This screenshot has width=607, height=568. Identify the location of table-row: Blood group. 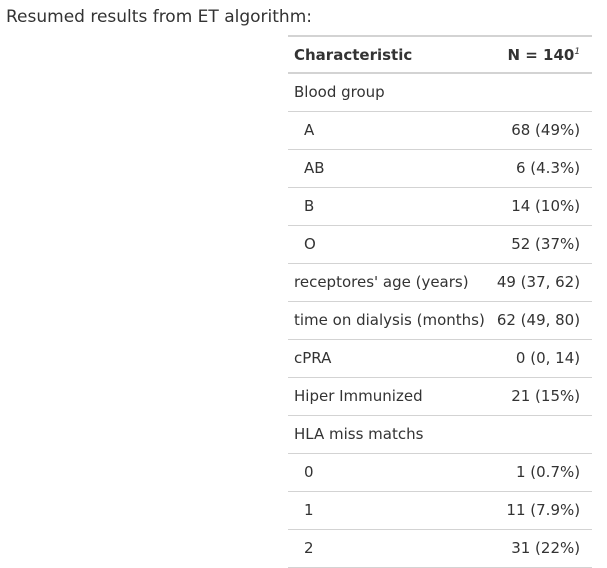
(440, 92).